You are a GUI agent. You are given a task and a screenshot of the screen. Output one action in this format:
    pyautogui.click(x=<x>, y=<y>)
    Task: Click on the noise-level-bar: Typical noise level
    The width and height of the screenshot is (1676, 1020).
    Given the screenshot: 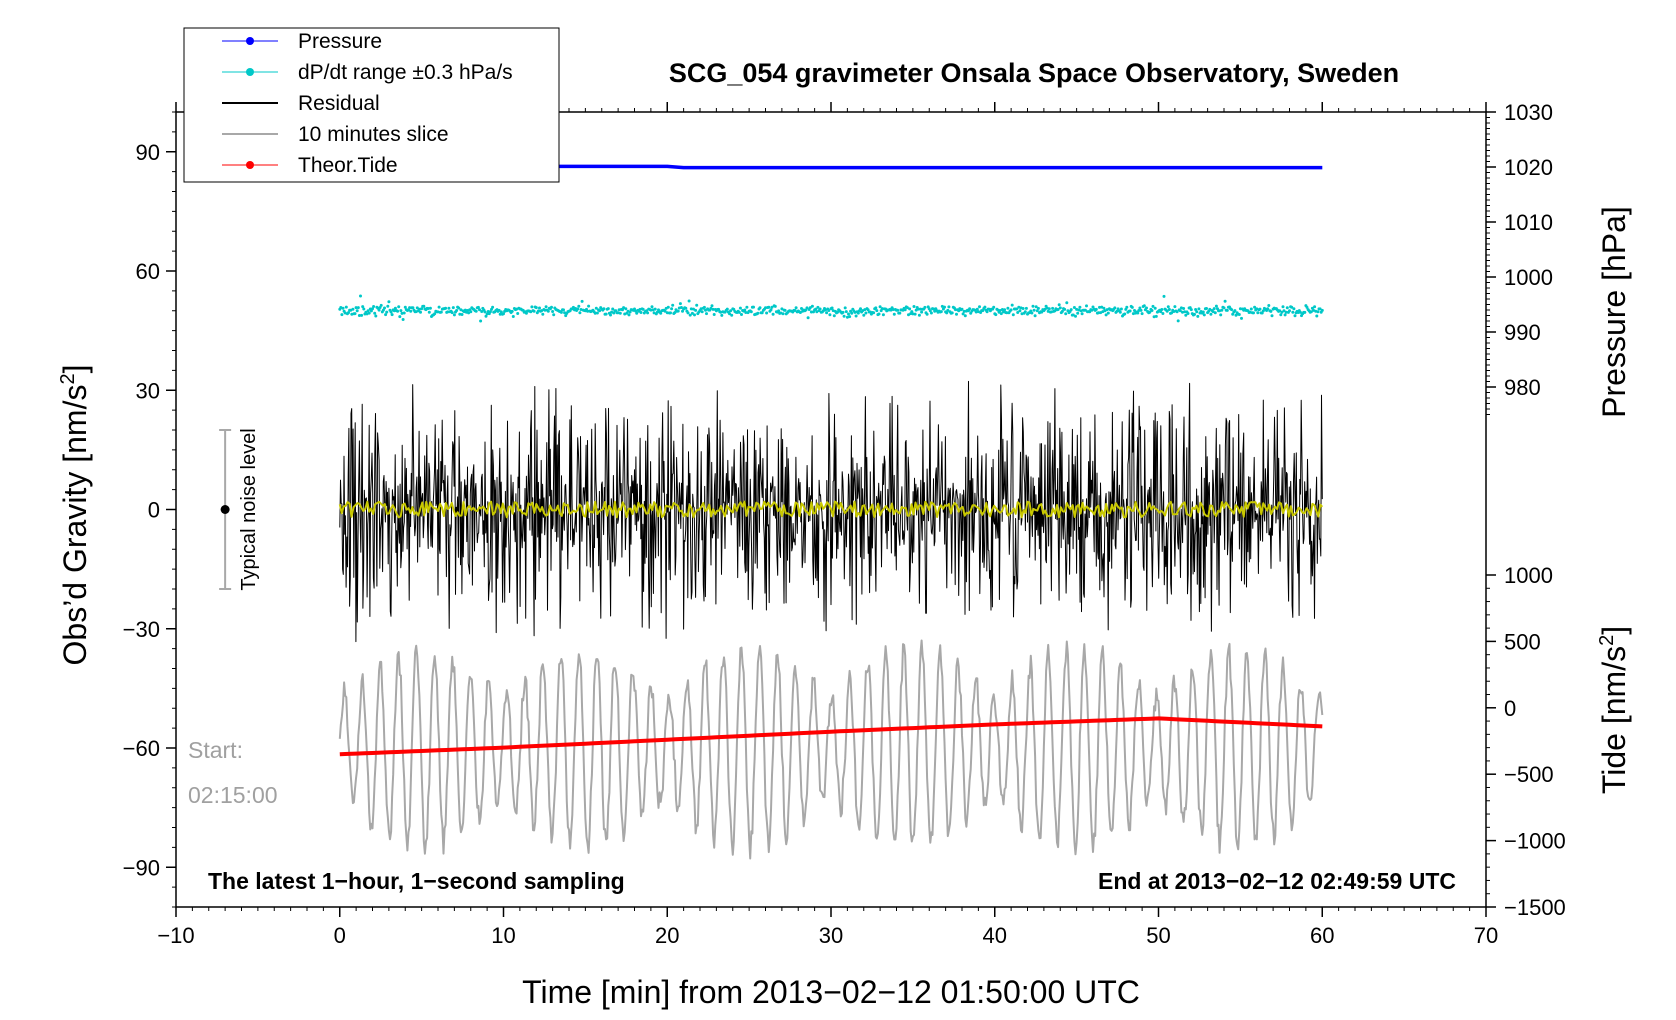 What is the action you would take?
    pyautogui.click(x=239, y=509)
    